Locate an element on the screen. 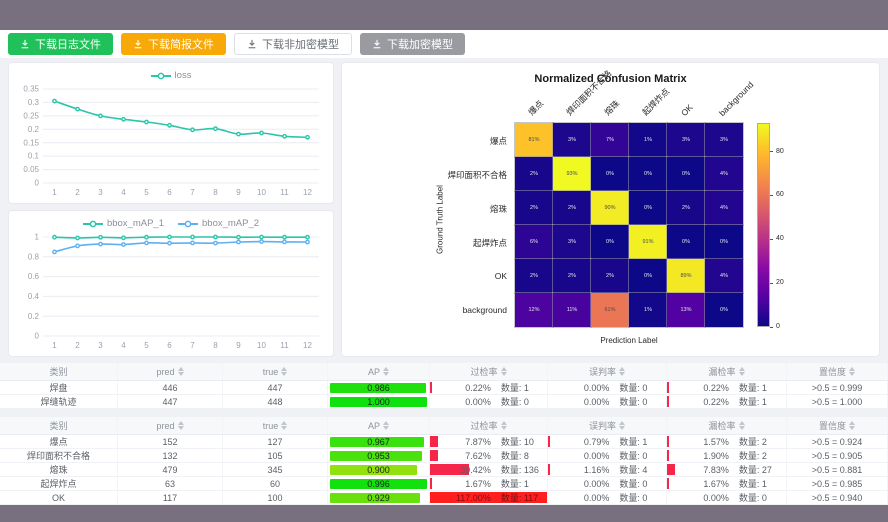 This screenshot has width=888, height=522. colorbar-tick-label: 40 is located at coordinates (780, 239).